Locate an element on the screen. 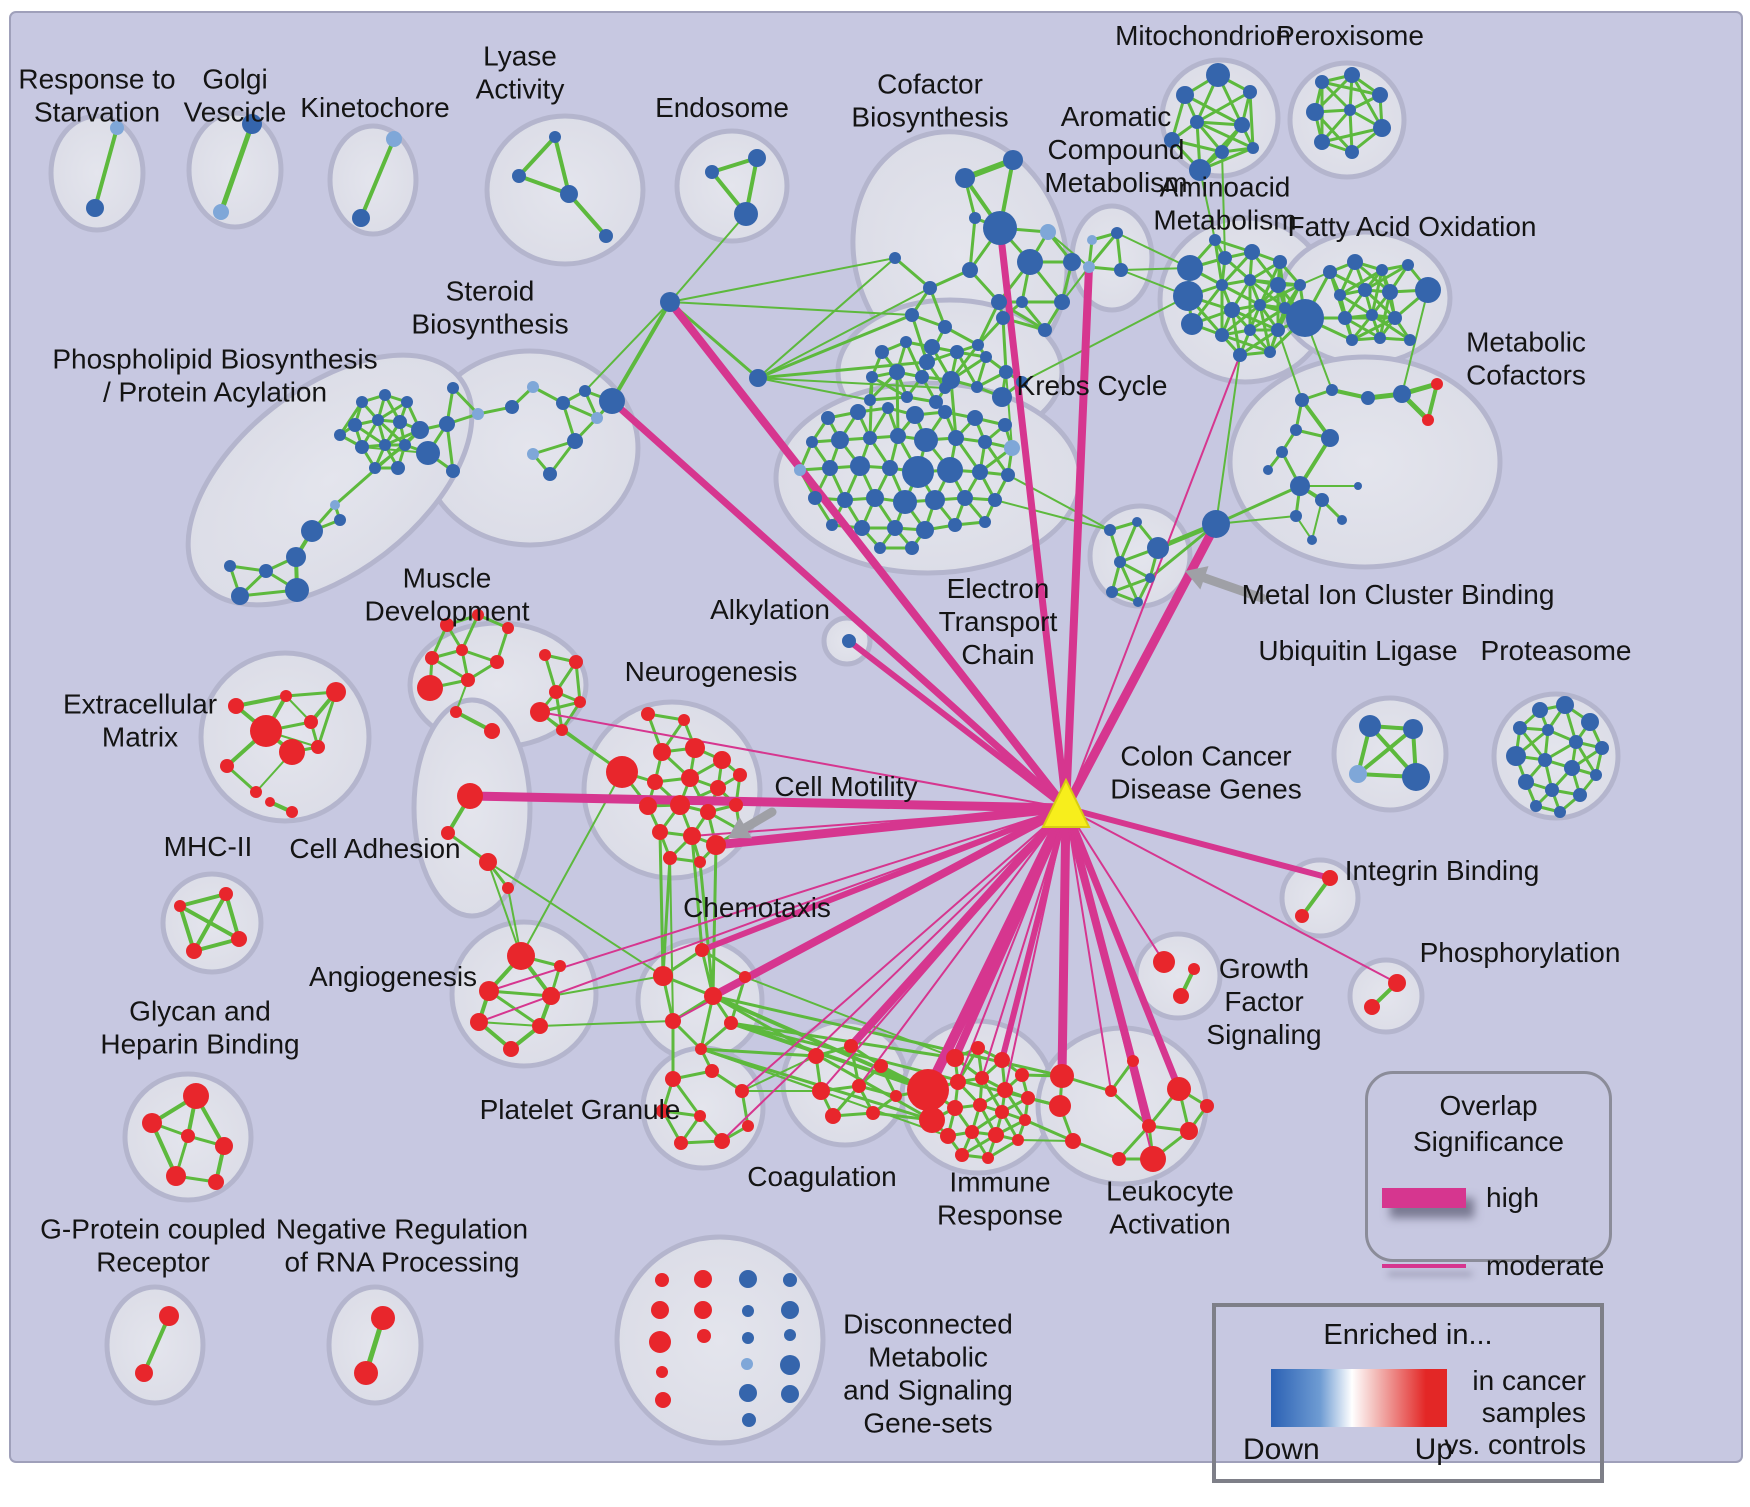 This screenshot has height=1507, width=1750. platelet-granule-label: Platelet Granule is located at coordinates (580, 1109).